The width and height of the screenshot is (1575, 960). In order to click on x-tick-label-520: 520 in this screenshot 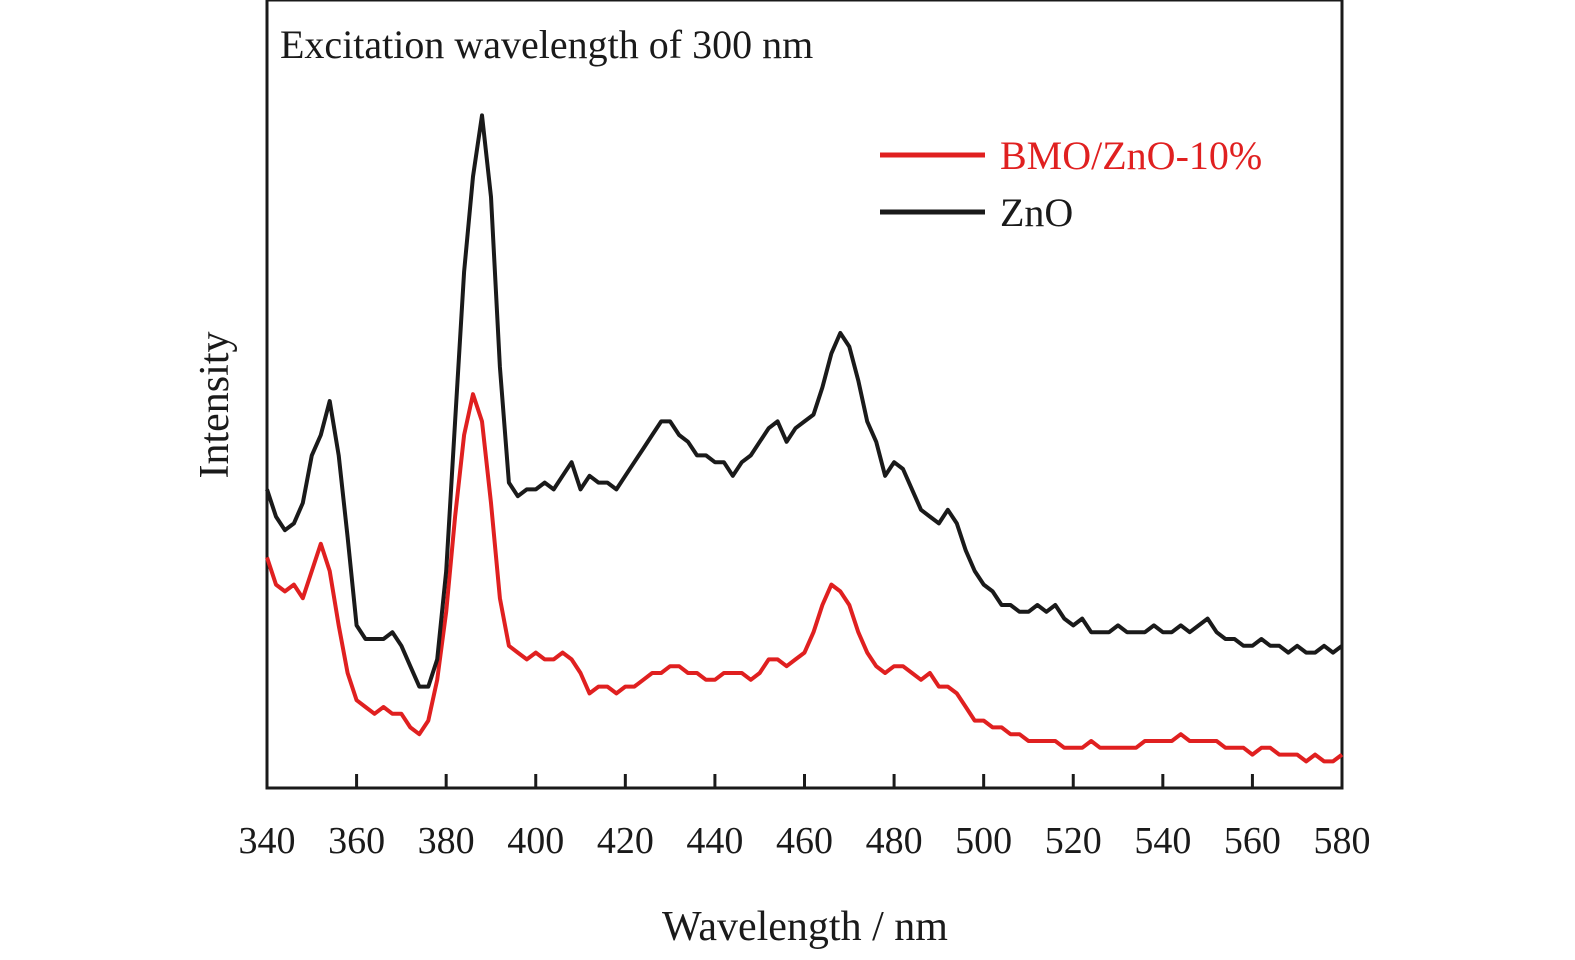, I will do `click(1073, 841)`.